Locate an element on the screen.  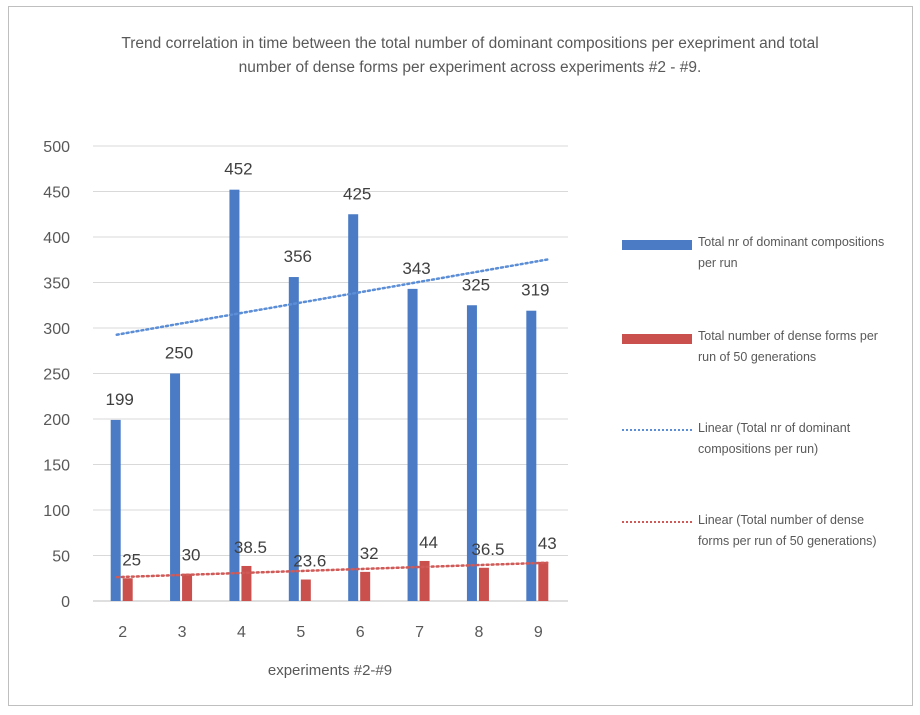
y-tick-label-400: 400 is located at coordinates (56, 238).